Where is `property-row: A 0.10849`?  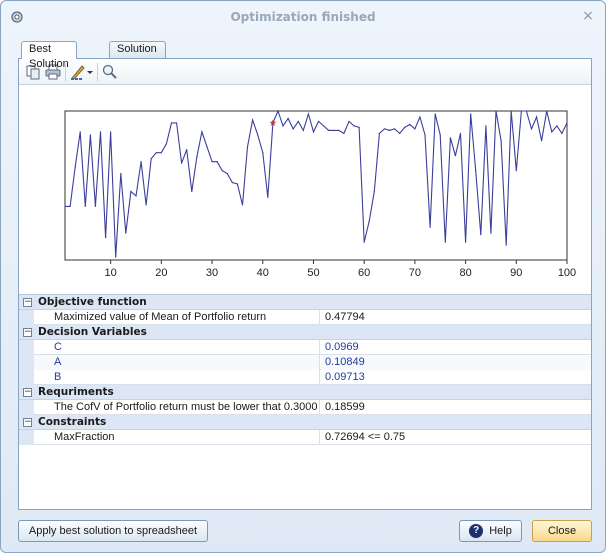
property-row: A 0.10849 is located at coordinates (305, 362).